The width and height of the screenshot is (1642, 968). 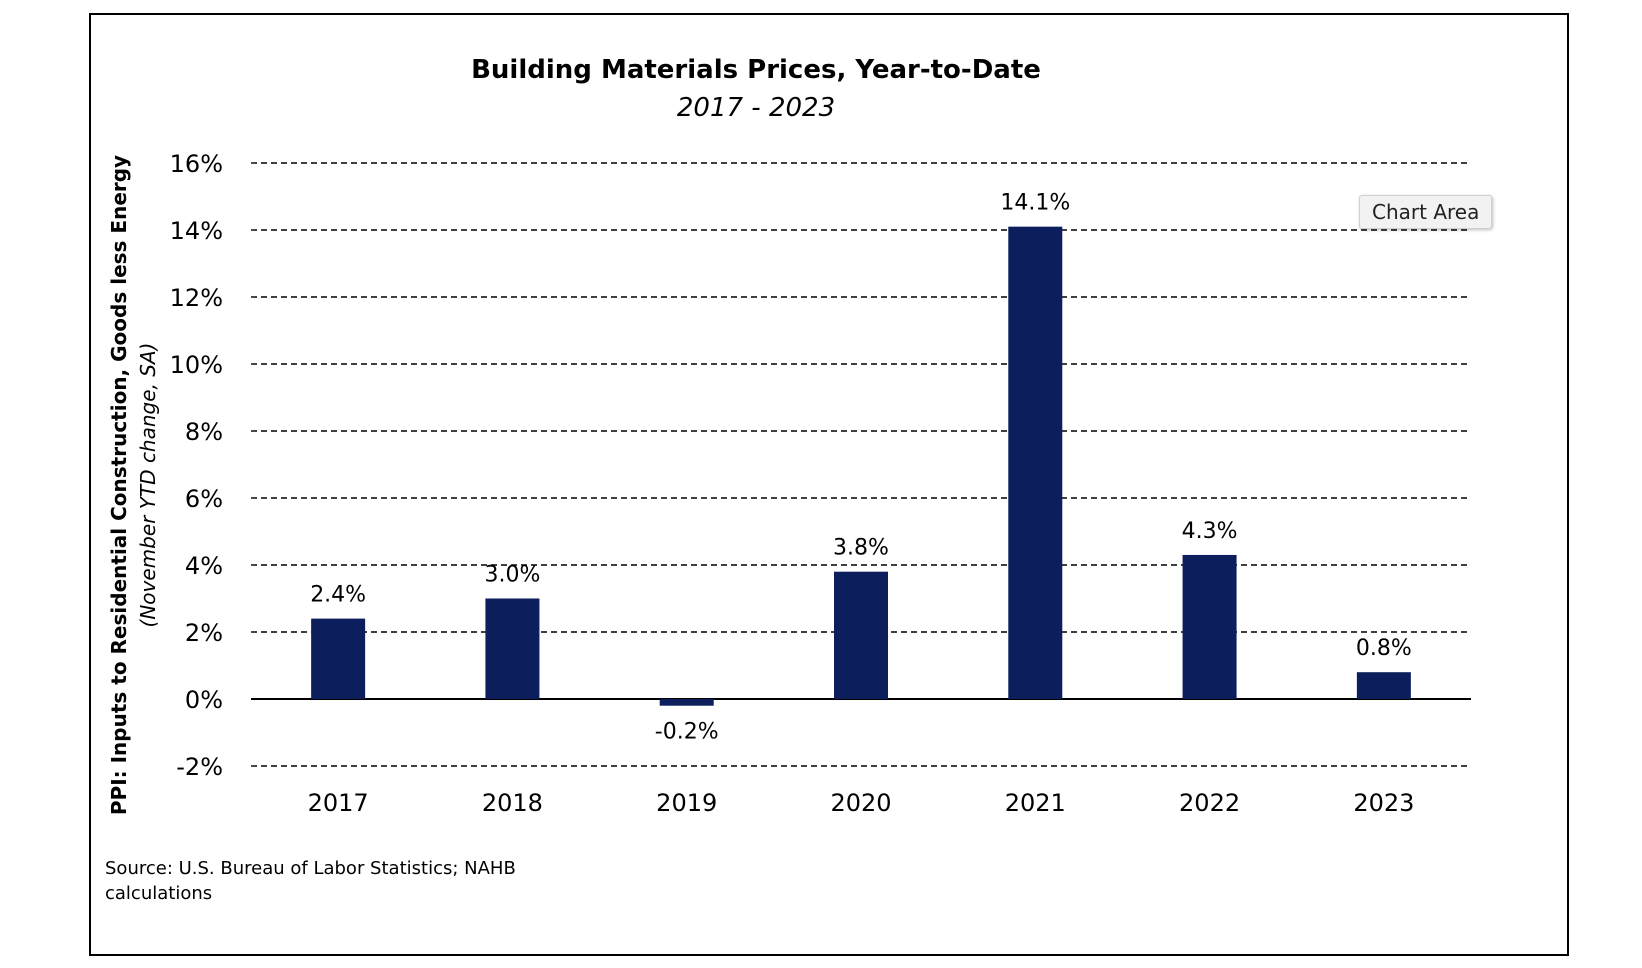 I want to click on data-label-2021: 14.1%, so click(x=1035, y=203).